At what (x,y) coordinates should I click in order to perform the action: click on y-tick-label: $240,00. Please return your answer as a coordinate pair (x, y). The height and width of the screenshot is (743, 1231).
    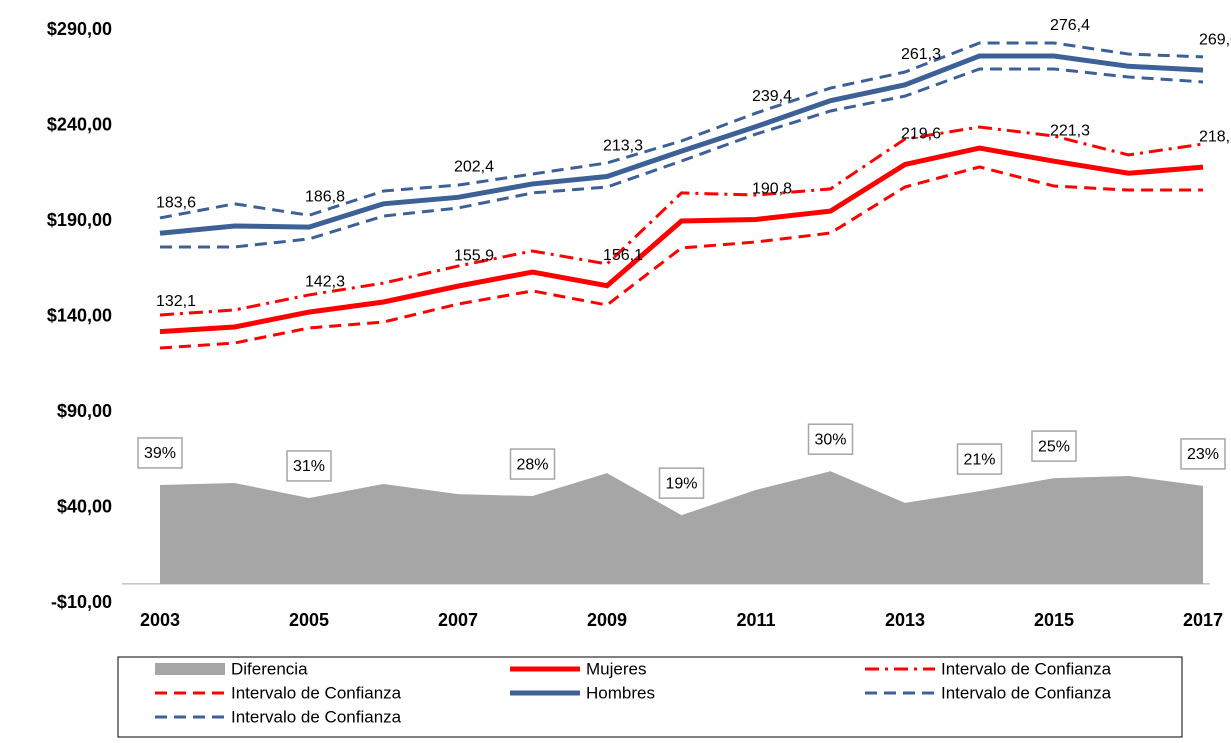
    Looking at the image, I should click on (79, 124).